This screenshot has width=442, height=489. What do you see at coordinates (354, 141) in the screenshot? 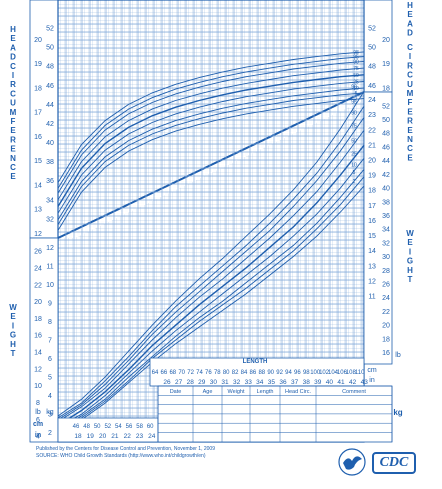
I see `weight-percentile-label-50: 50` at bounding box center [354, 141].